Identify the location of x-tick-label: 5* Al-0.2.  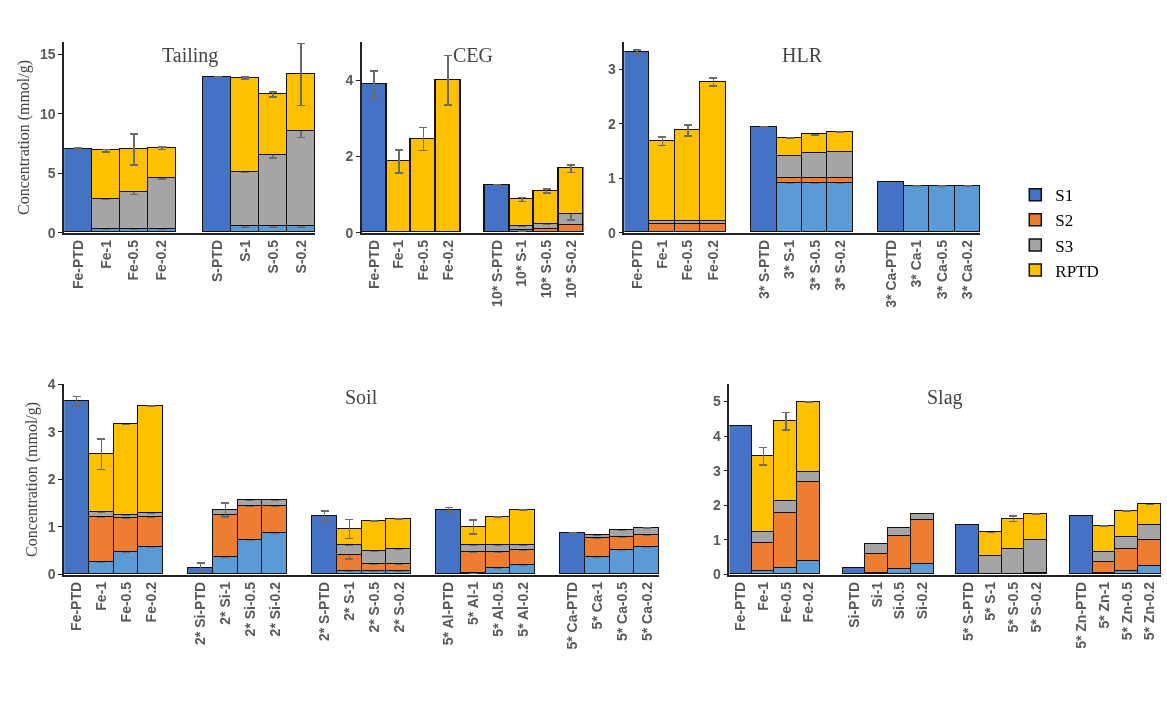
(522, 609).